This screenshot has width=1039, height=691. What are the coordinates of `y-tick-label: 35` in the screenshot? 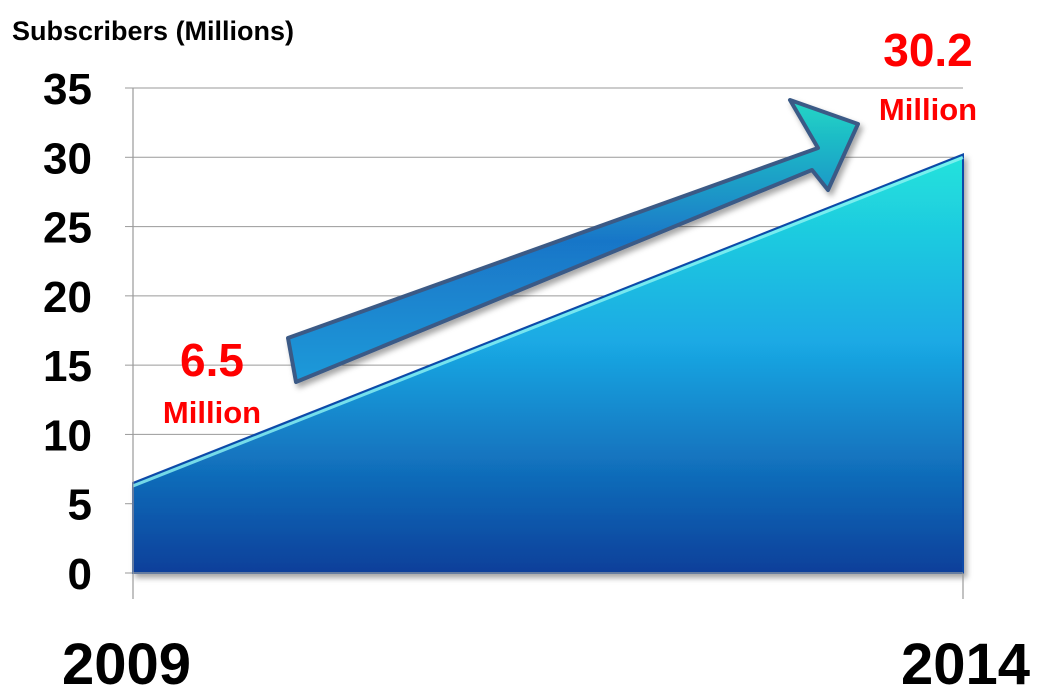 It's located at (67, 89).